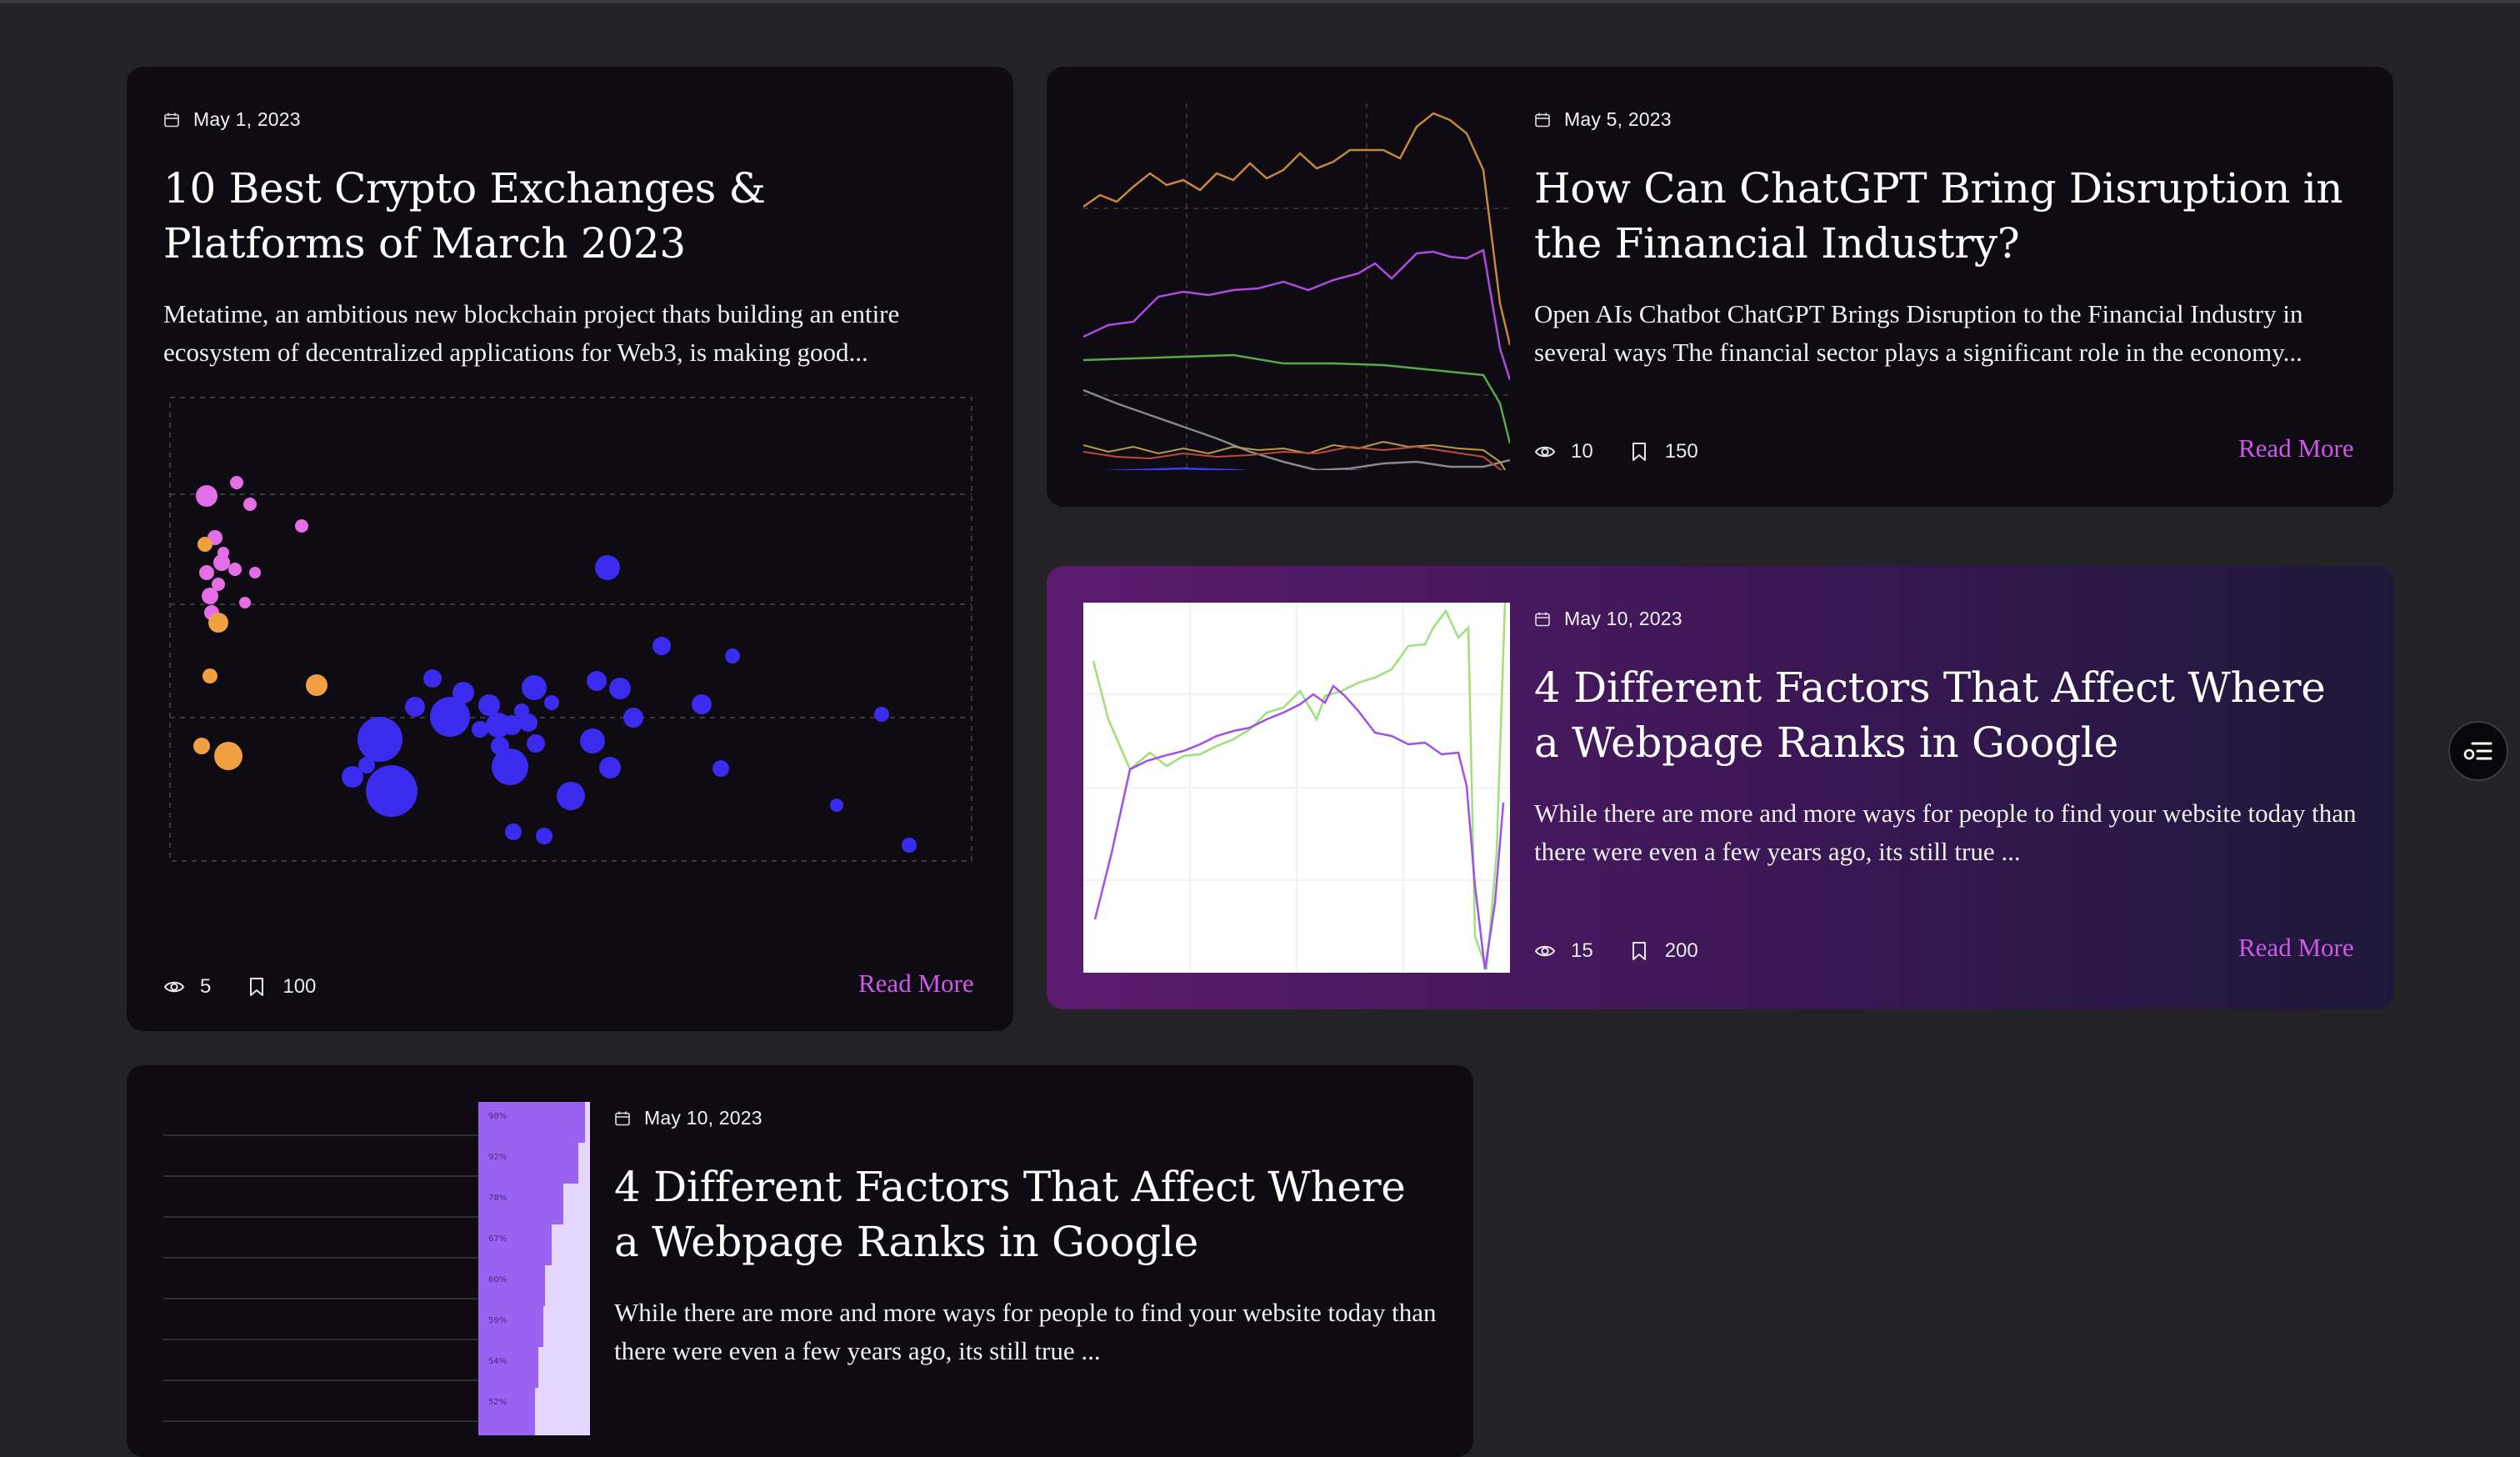 The image size is (2520, 1457). Describe the element at coordinates (1563, 951) in the screenshot. I see `views-stat: 15` at that location.